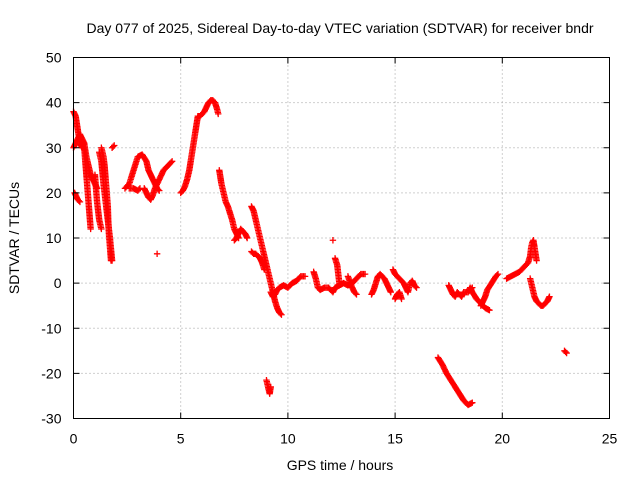  I want to click on y-tick-label: -30, so click(51, 419).